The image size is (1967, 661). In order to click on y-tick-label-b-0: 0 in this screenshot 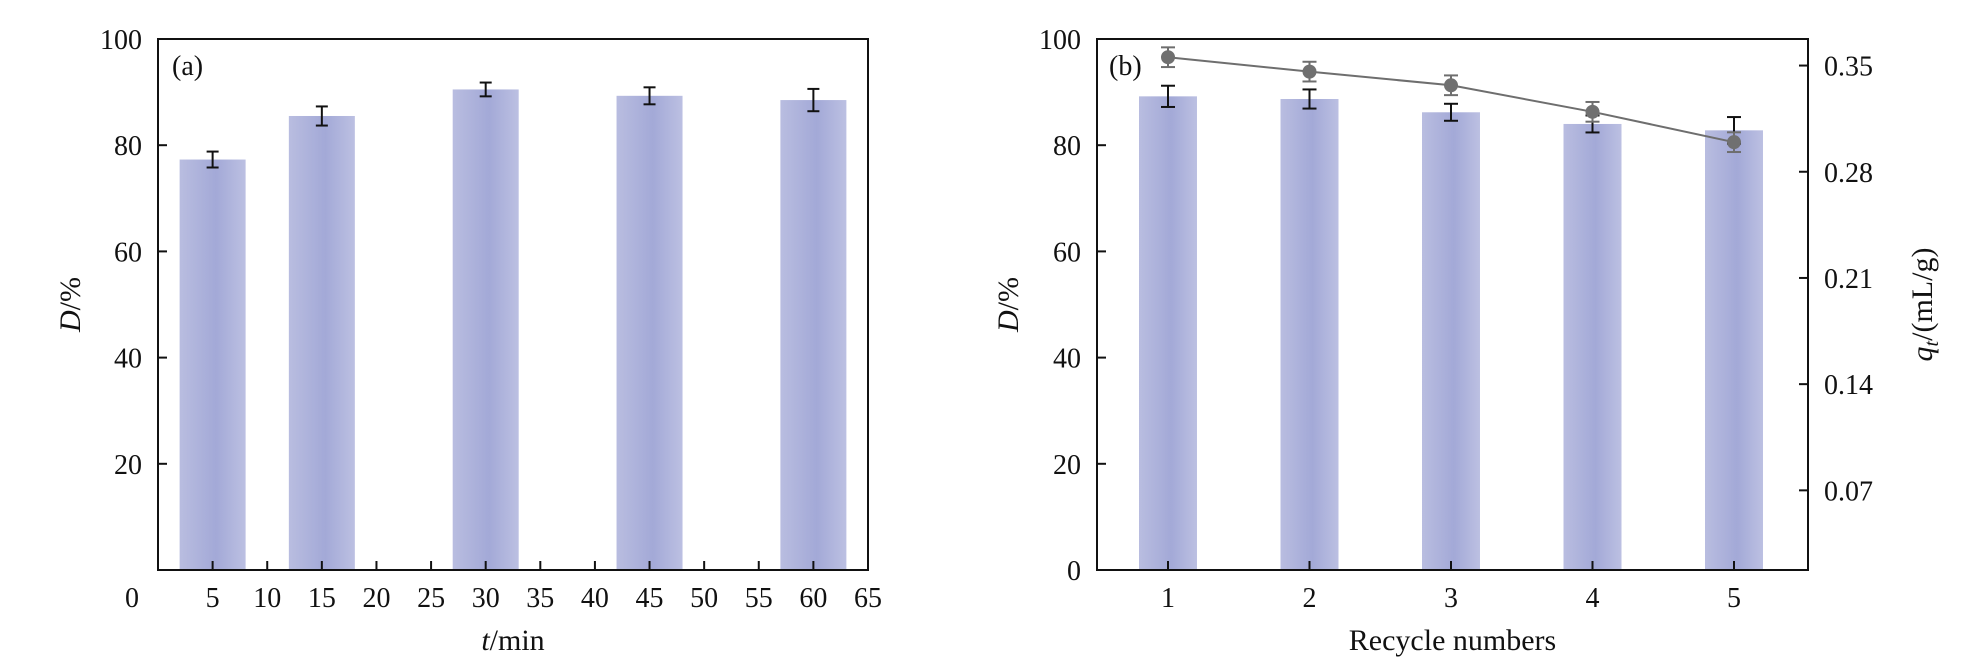, I will do `click(1074, 571)`.